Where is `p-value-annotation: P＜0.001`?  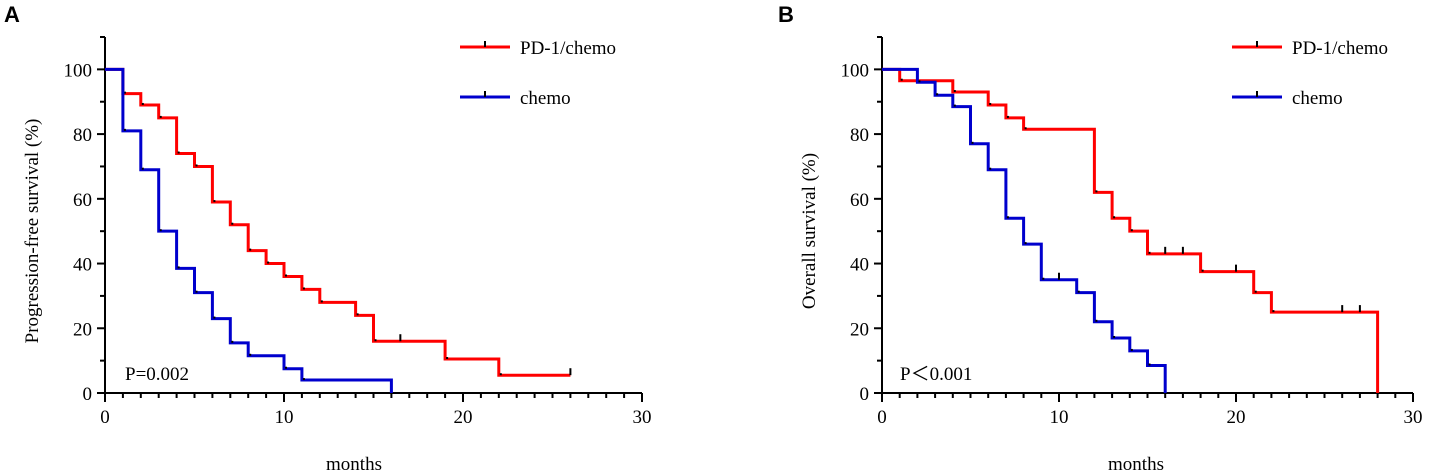
p-value-annotation: P＜0.001 is located at coordinates (936, 374).